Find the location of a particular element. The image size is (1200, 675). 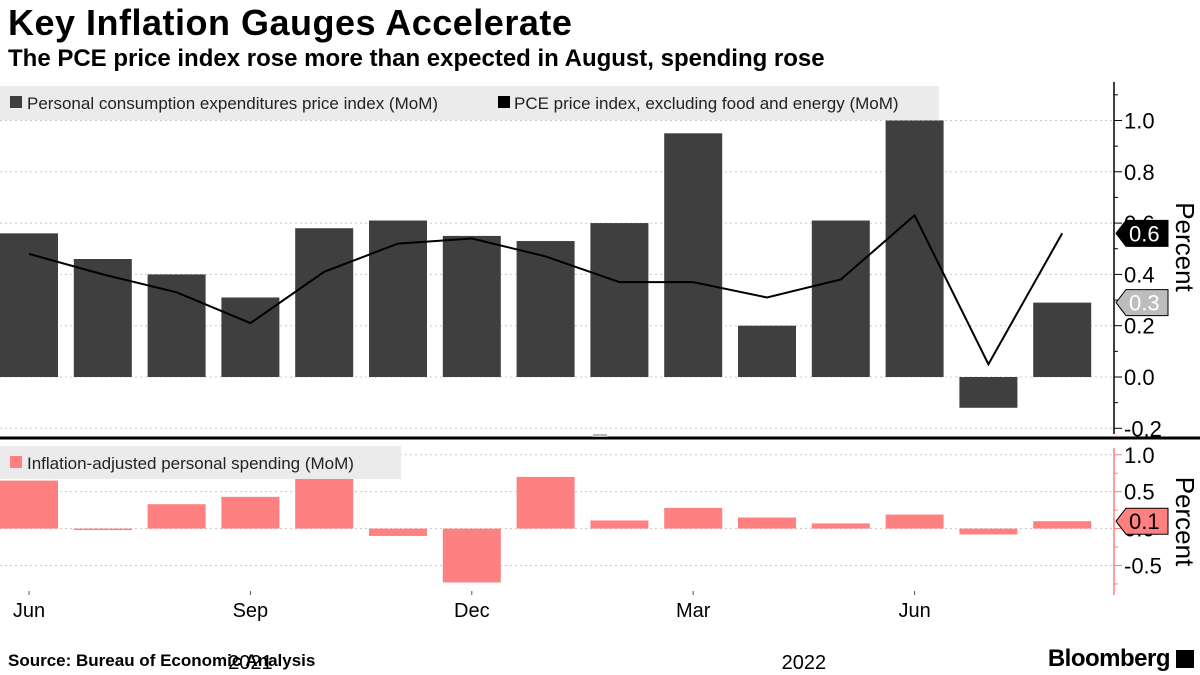

legend-swatch-spending is located at coordinates (16, 462).